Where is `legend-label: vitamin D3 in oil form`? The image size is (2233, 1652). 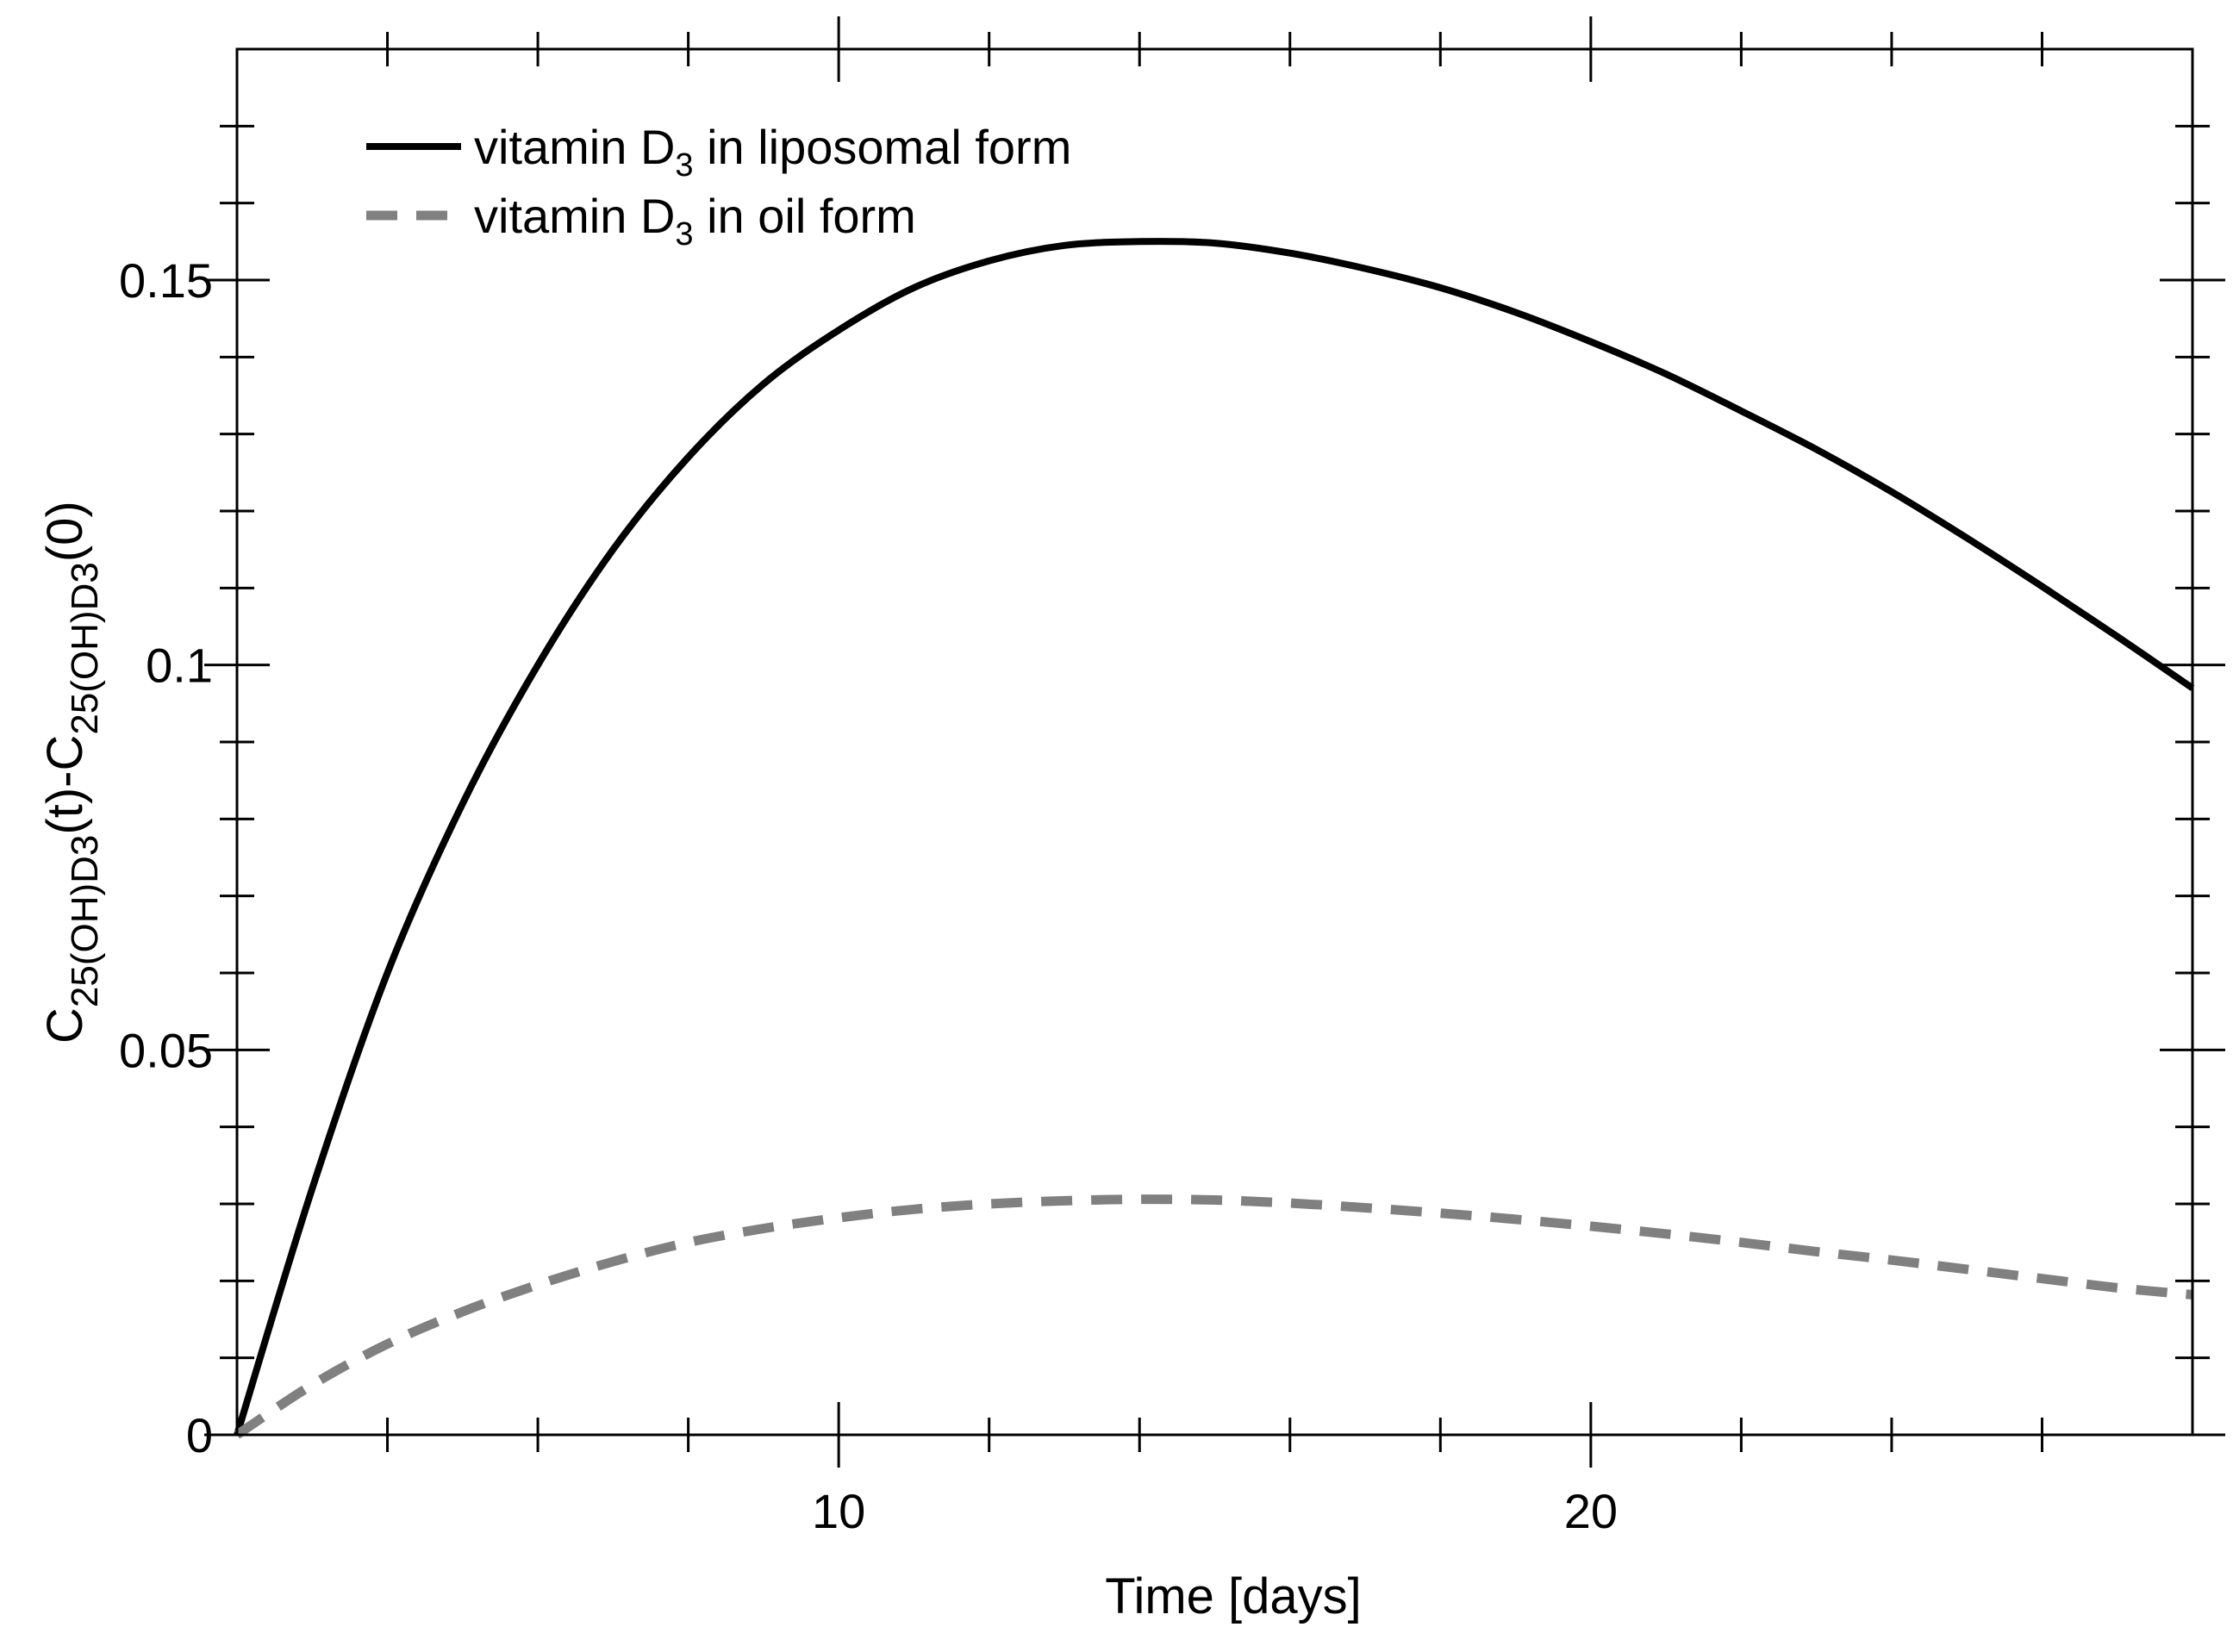
legend-label: vitamin D3 in oil form is located at coordinates (695, 220).